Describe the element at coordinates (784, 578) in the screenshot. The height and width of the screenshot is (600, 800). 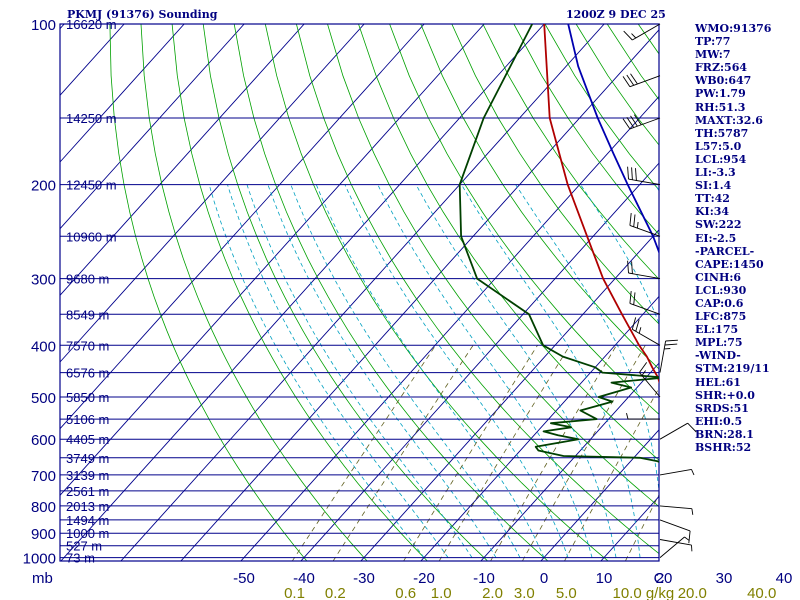
I see `temperature-tick-label: 40` at that location.